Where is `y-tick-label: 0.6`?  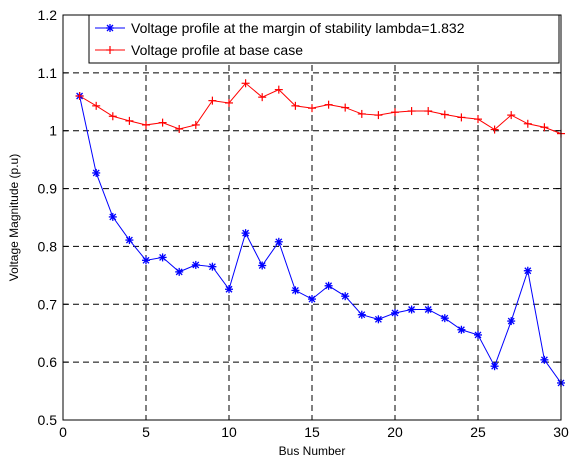
y-tick-label: 0.6 is located at coordinates (48, 362).